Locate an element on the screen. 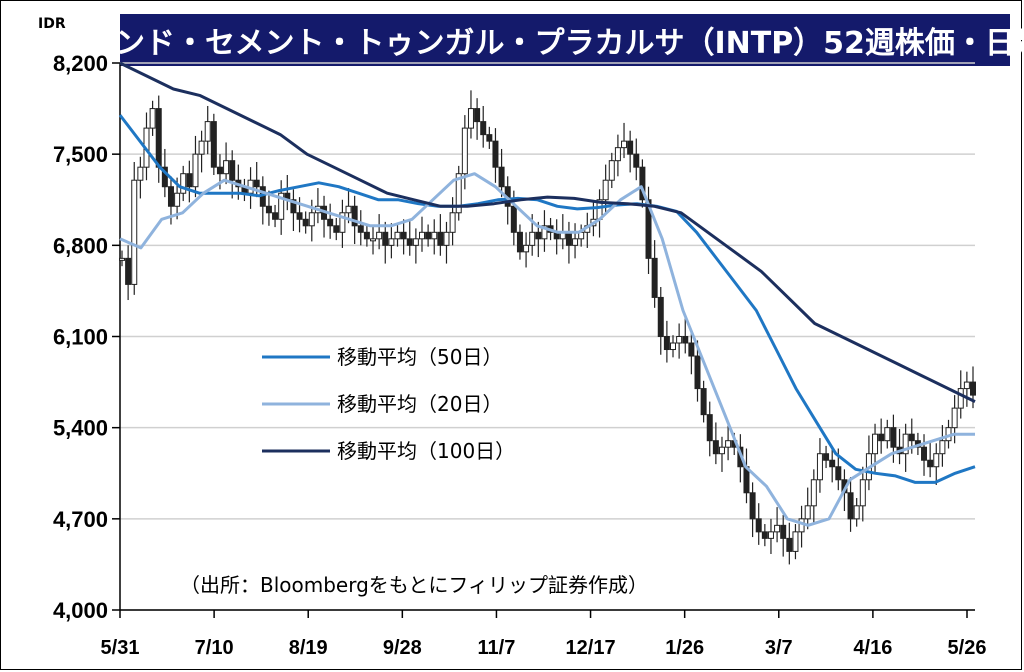 The width and height of the screenshot is (1024, 672). x-tick-label: 11/7 is located at coordinates (497, 648).